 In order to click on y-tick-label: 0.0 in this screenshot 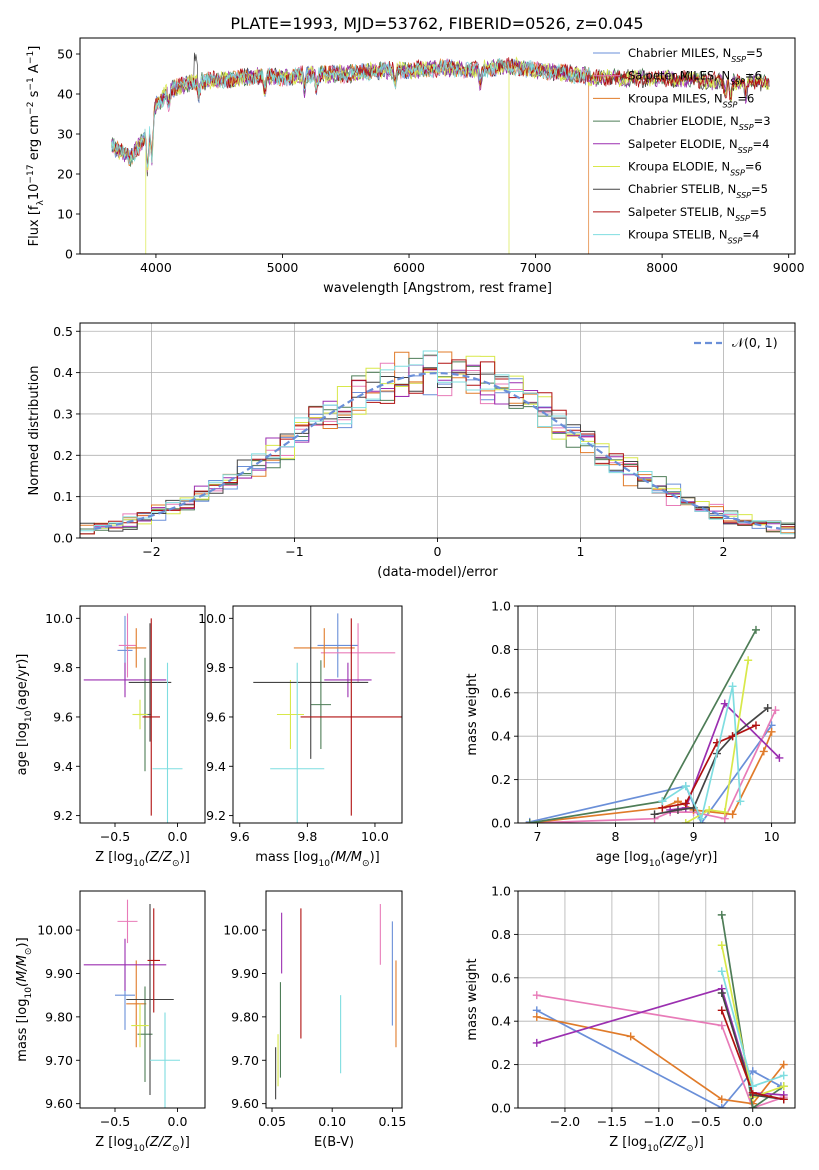, I will do `click(63, 538)`.